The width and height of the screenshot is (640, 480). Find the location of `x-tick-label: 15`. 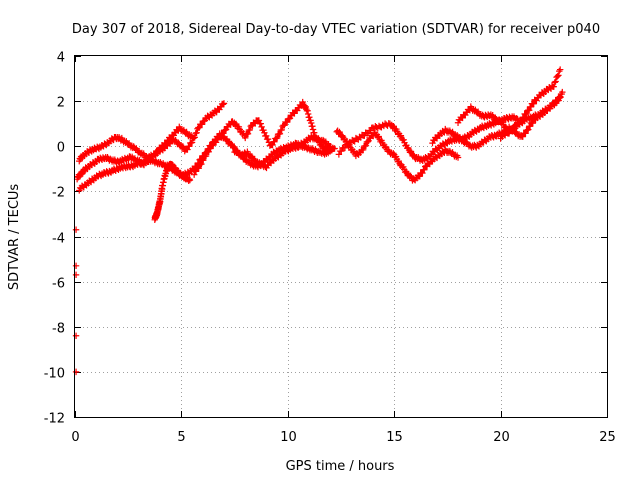

x-tick-label: 15 is located at coordinates (394, 437).